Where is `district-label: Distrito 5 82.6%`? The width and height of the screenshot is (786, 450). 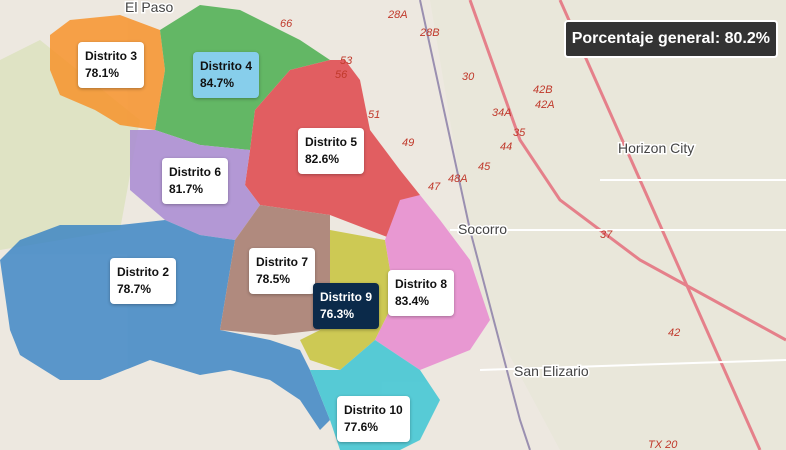
district-label: Distrito 5 82.6% is located at coordinates (331, 151).